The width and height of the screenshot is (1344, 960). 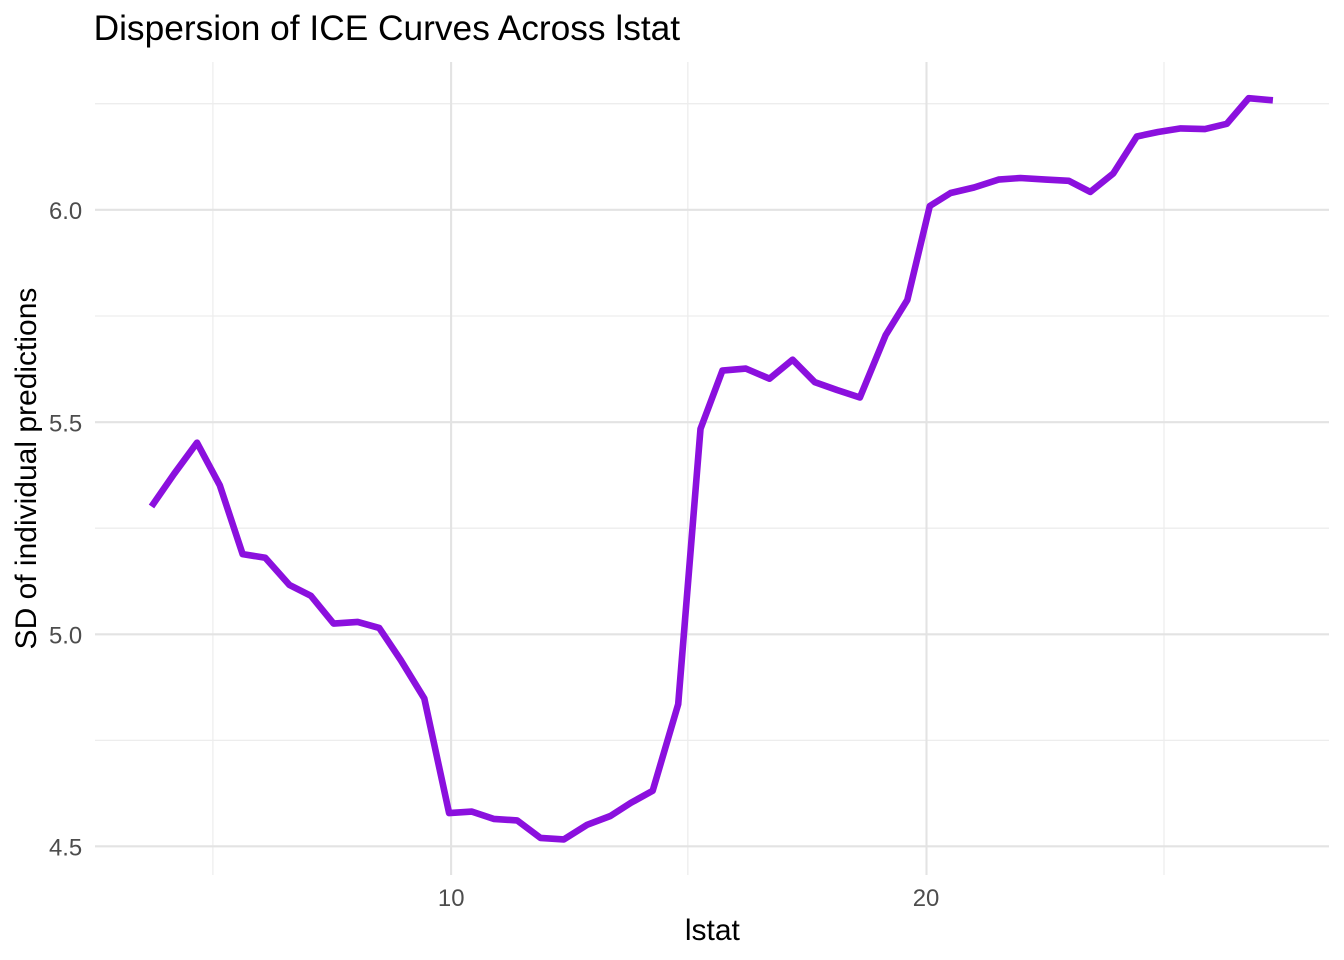 What do you see at coordinates (926, 898) in the screenshot?
I see `svg-text: 20` at bounding box center [926, 898].